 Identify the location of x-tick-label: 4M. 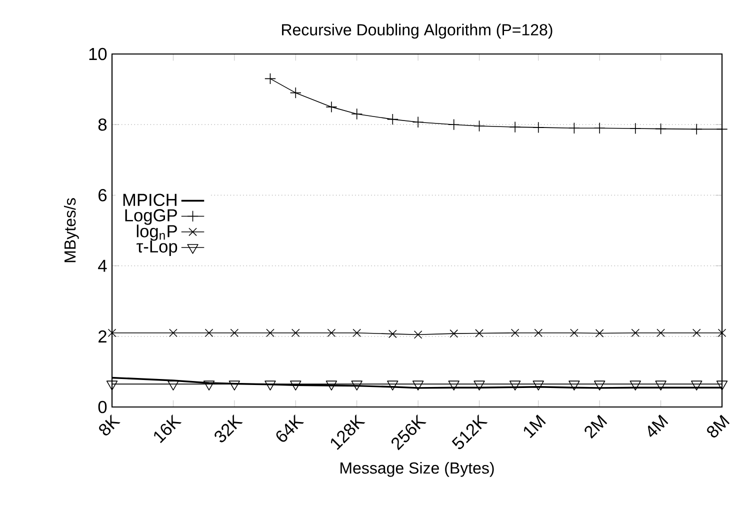
(658, 425).